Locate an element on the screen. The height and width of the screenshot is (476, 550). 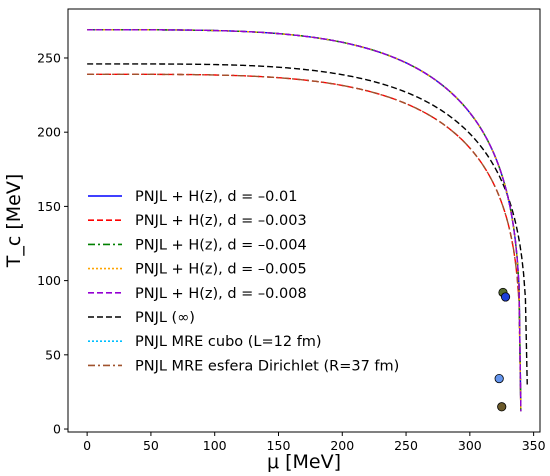
x-tick-label: 100 is located at coordinates (215, 445).